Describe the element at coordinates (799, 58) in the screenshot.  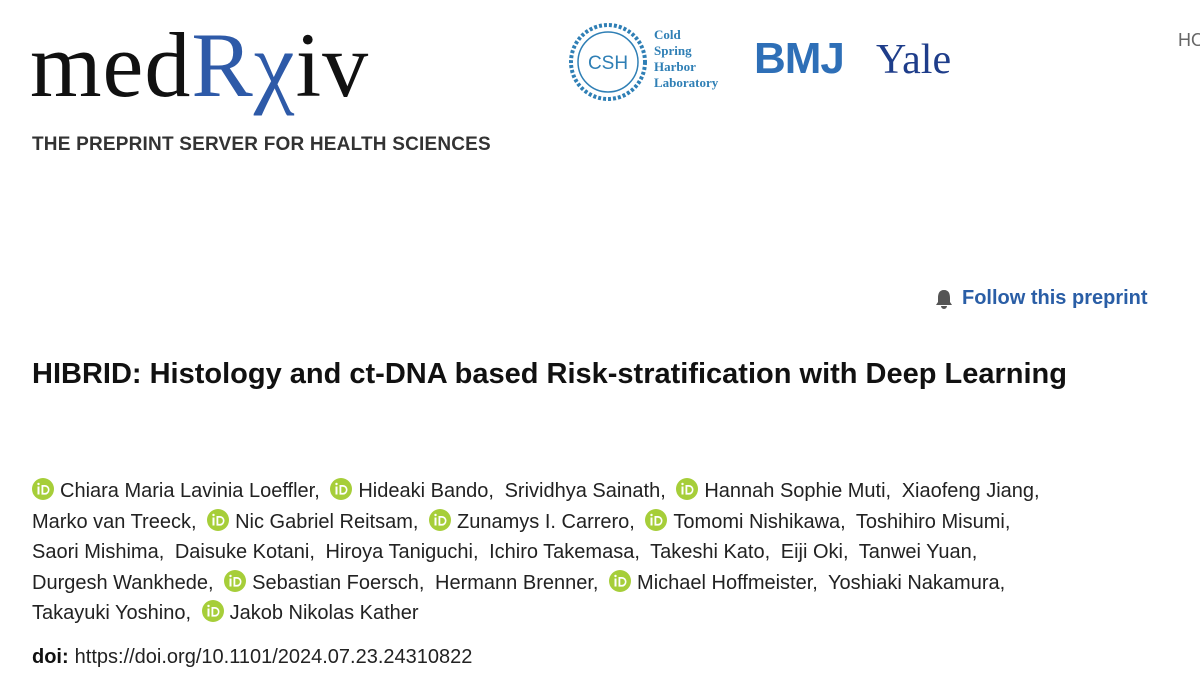
I see `bmj-logo: BMJ` at that location.